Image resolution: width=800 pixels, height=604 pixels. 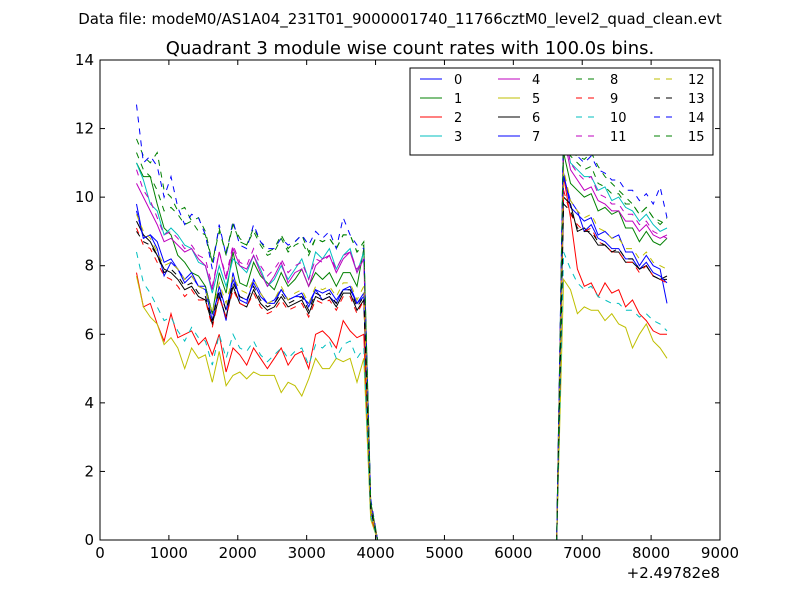 What do you see at coordinates (696, 118) in the screenshot?
I see `legend-label-14: 14` at bounding box center [696, 118].